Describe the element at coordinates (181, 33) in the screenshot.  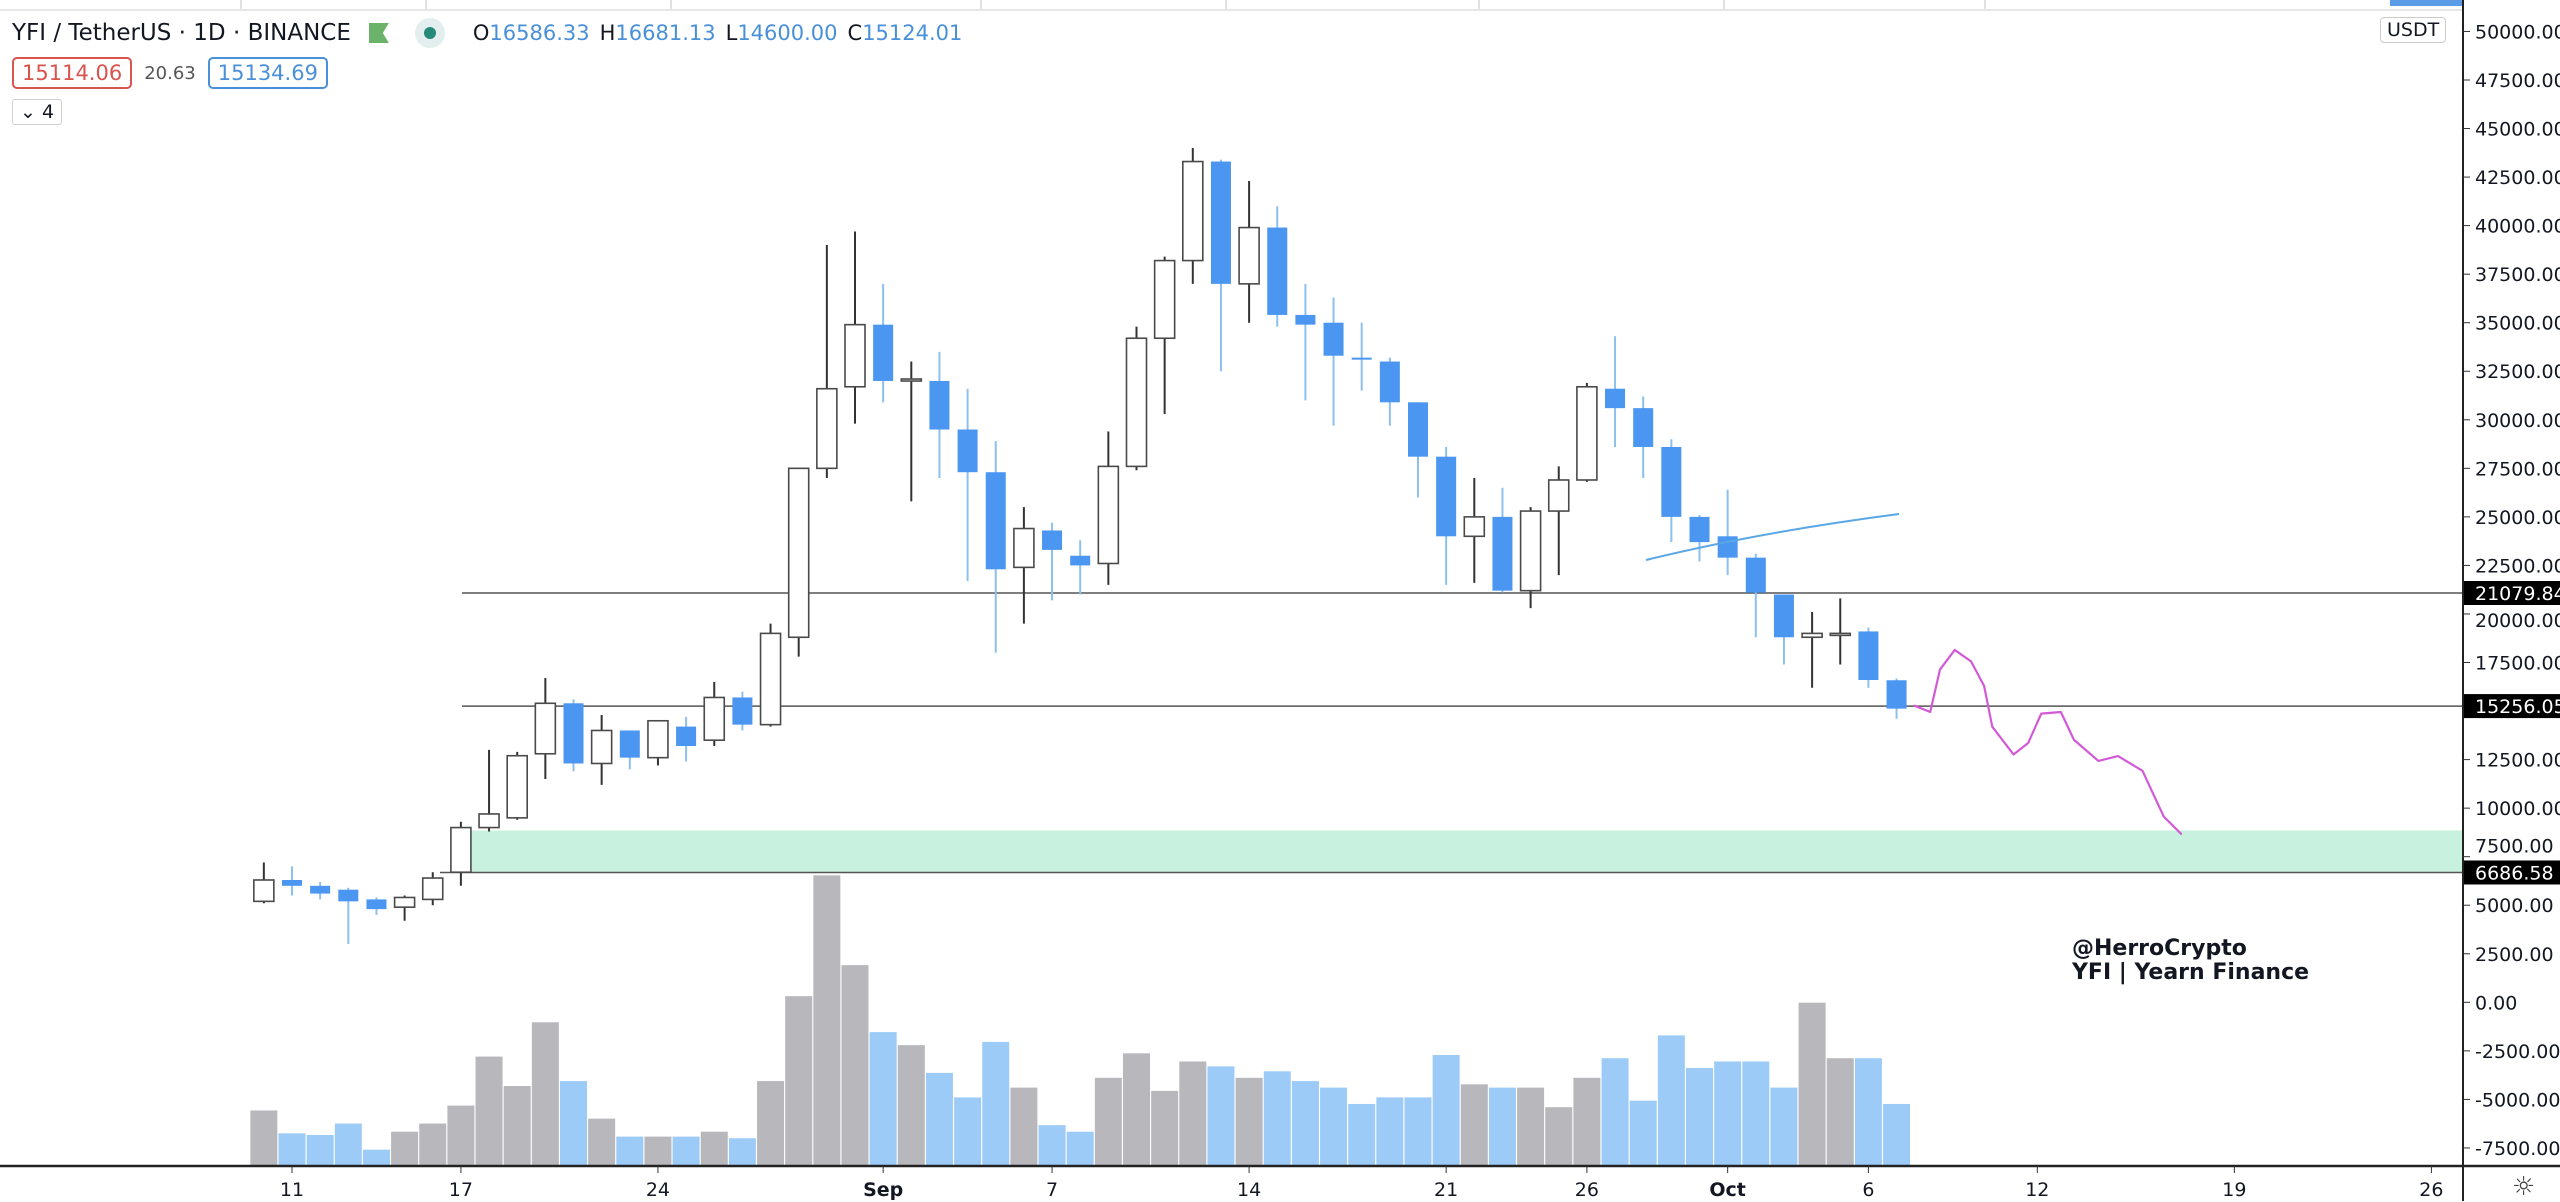
I see `symbol-title: YFI / TetherUS · 1D · BINANCE` at that location.